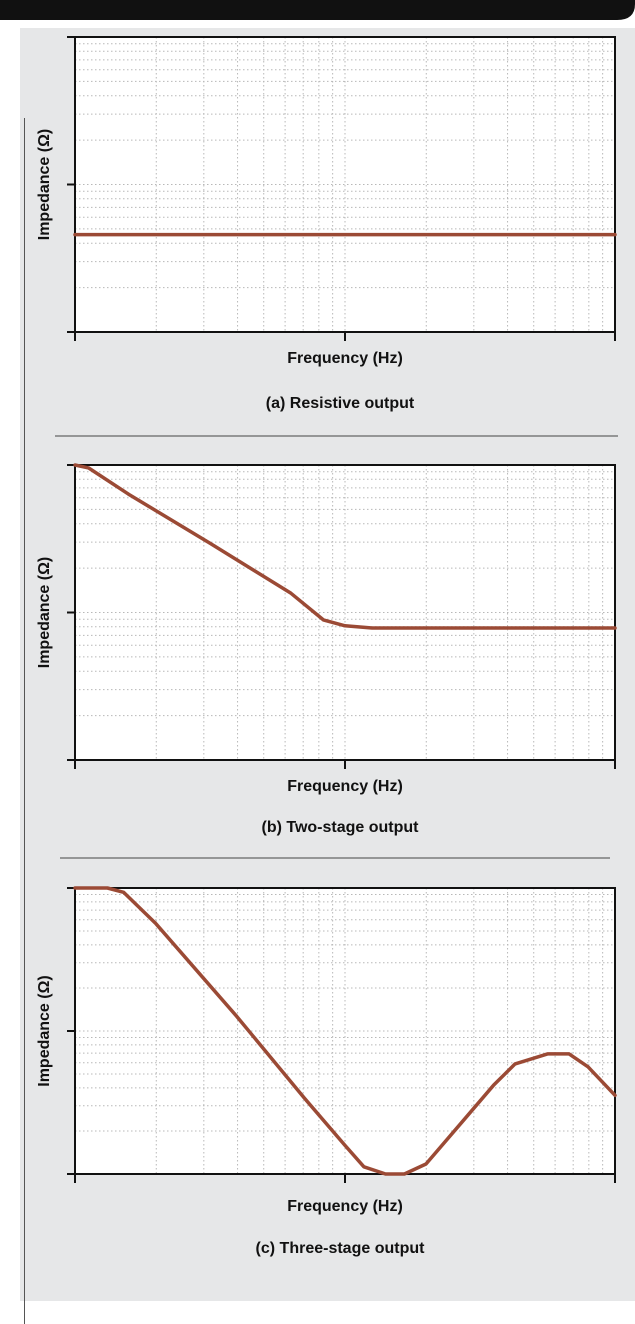 The width and height of the screenshot is (635, 1324). I want to click on impedance-curve, so click(345, 546).